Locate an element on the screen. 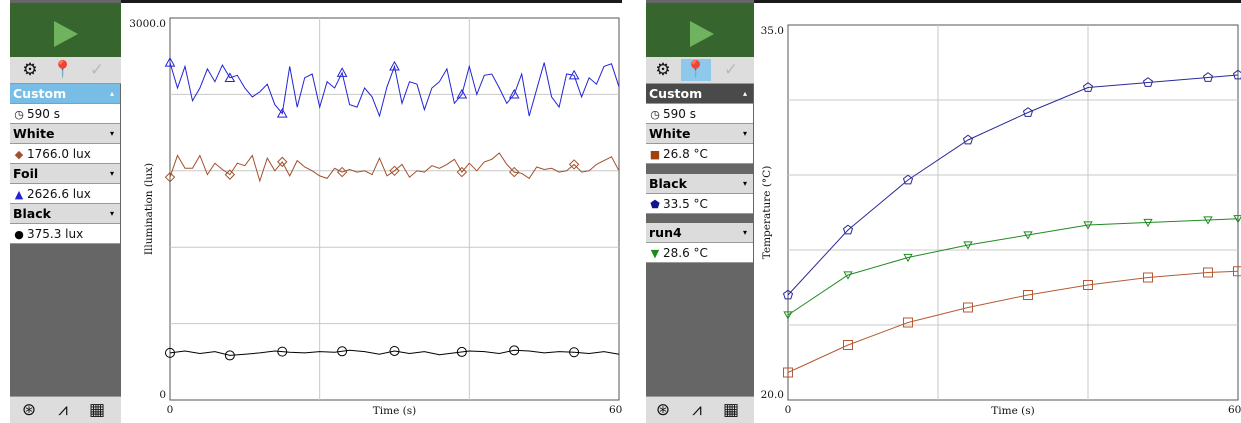  y-tick-label-max: 3000.0 is located at coordinates (147, 24).